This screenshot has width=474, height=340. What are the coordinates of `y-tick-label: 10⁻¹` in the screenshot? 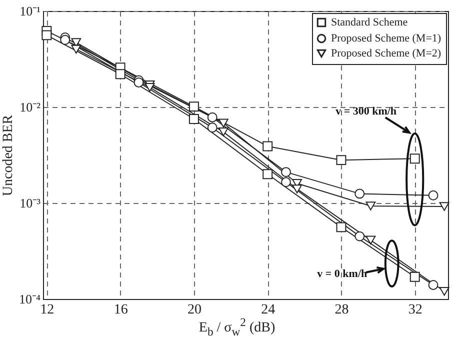 It's located at (30, 11).